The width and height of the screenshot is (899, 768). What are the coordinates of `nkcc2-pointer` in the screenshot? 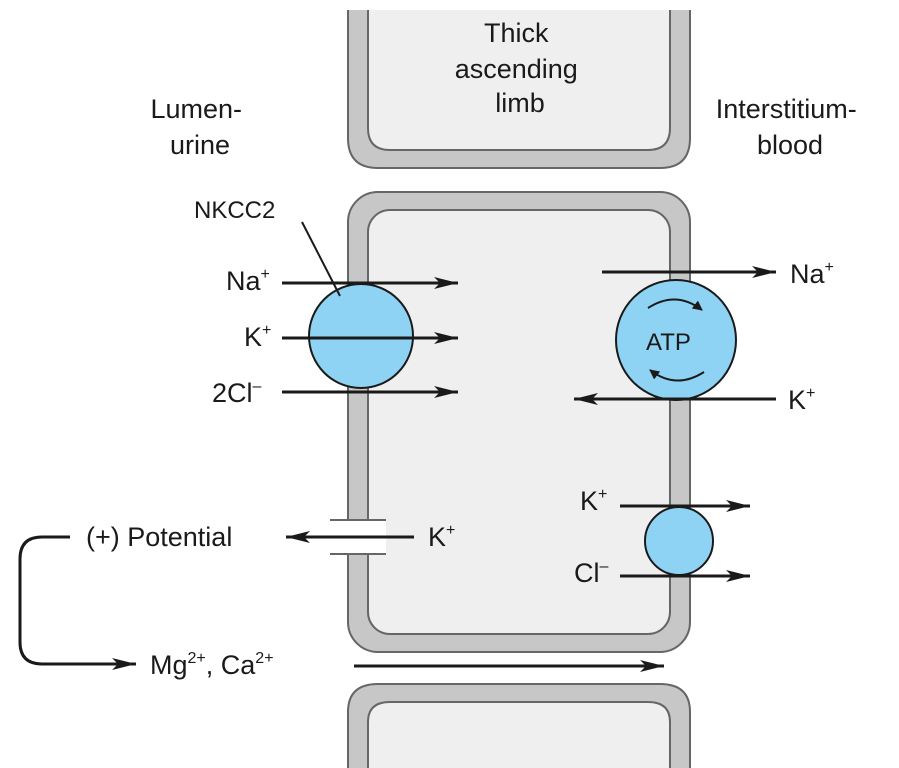 It's located at (321, 259).